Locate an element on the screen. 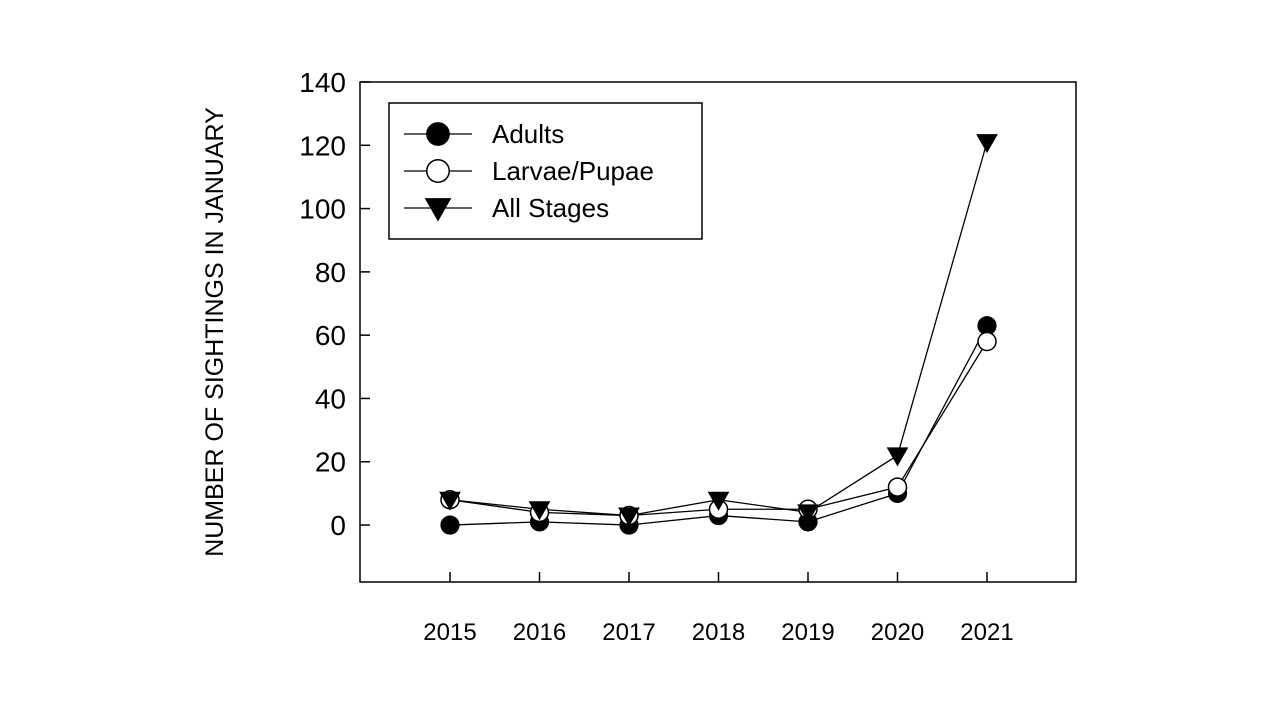 This screenshot has height=720, width=1280. y-tick-label: 140 is located at coordinates (322, 82).